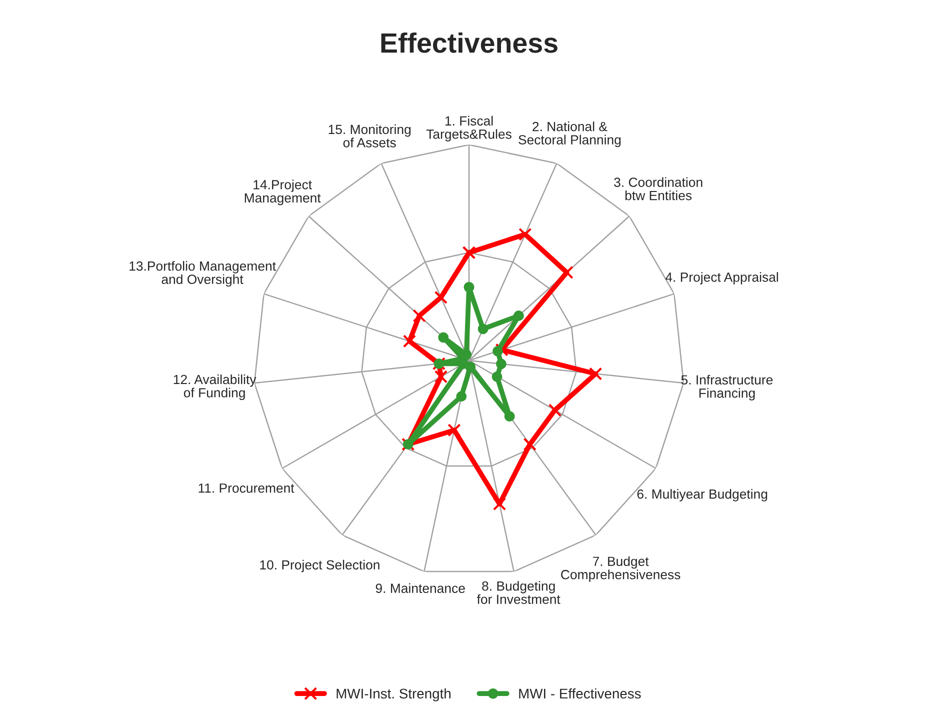 The width and height of the screenshot is (938, 721). Describe the element at coordinates (518, 592) in the screenshot. I see `spoke-label: 8. Budgeting for Investment` at that location.